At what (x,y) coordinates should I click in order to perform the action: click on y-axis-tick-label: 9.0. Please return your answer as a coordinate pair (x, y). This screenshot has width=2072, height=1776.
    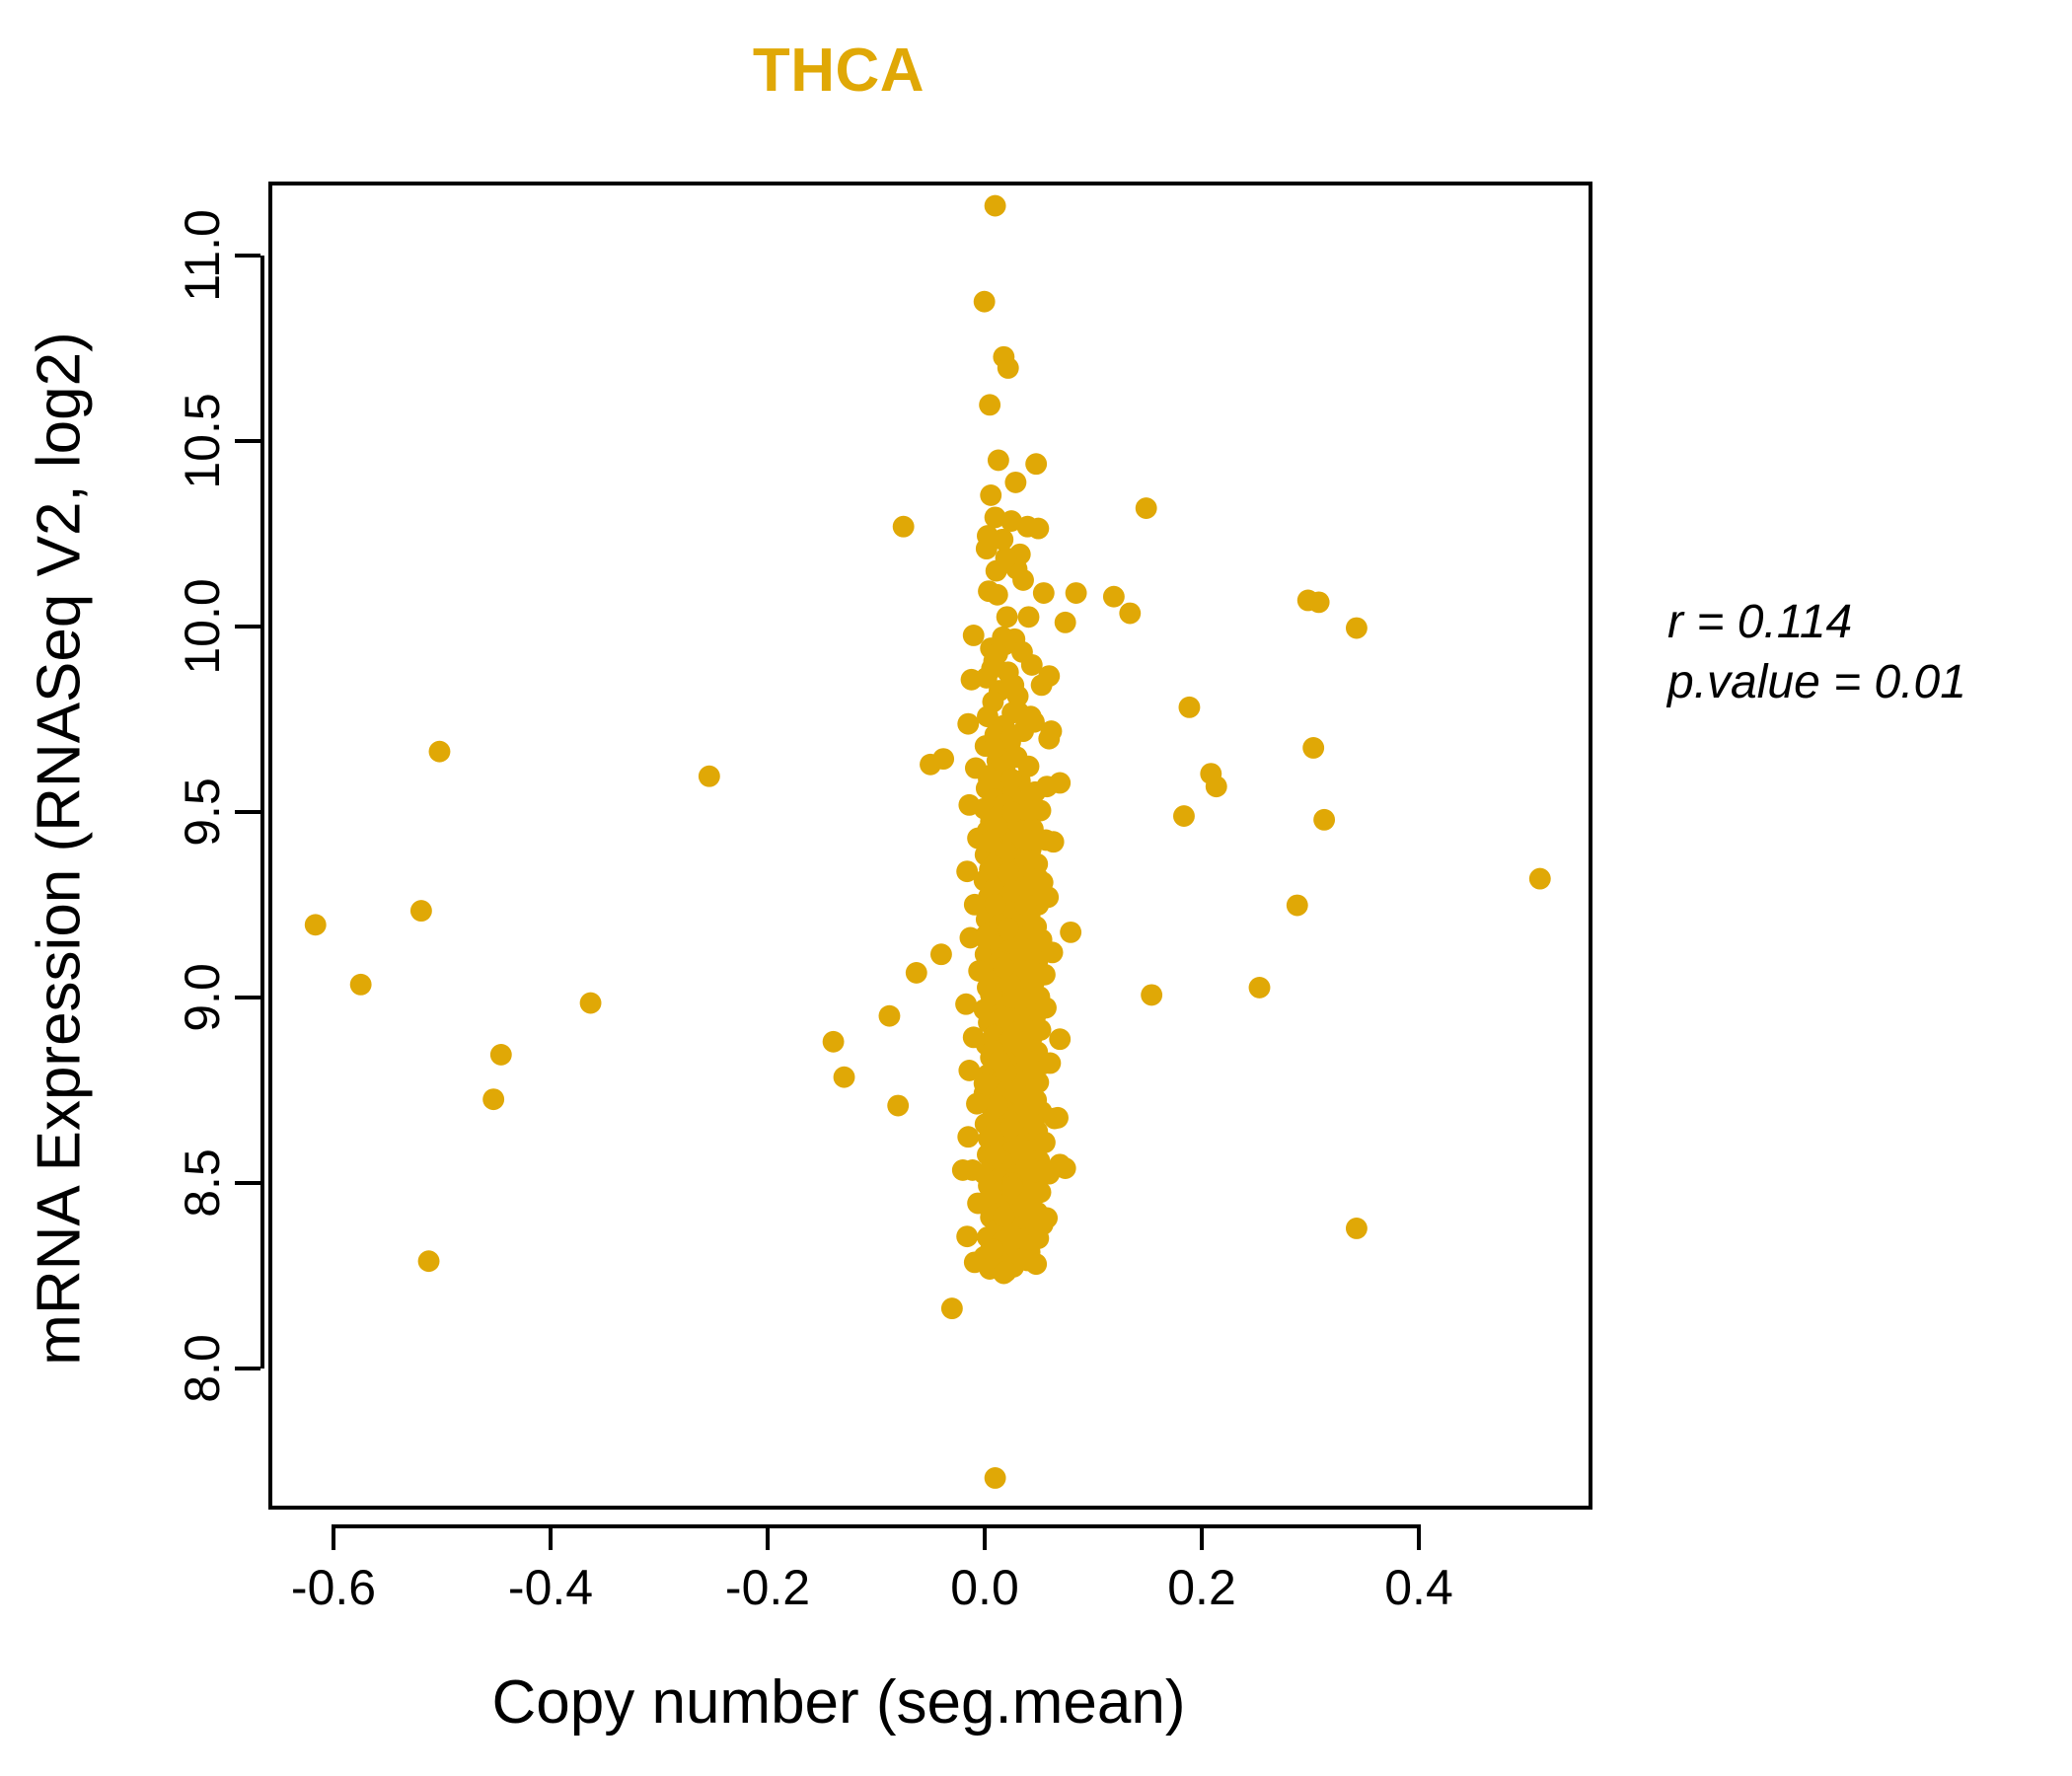
    Looking at the image, I should click on (203, 998).